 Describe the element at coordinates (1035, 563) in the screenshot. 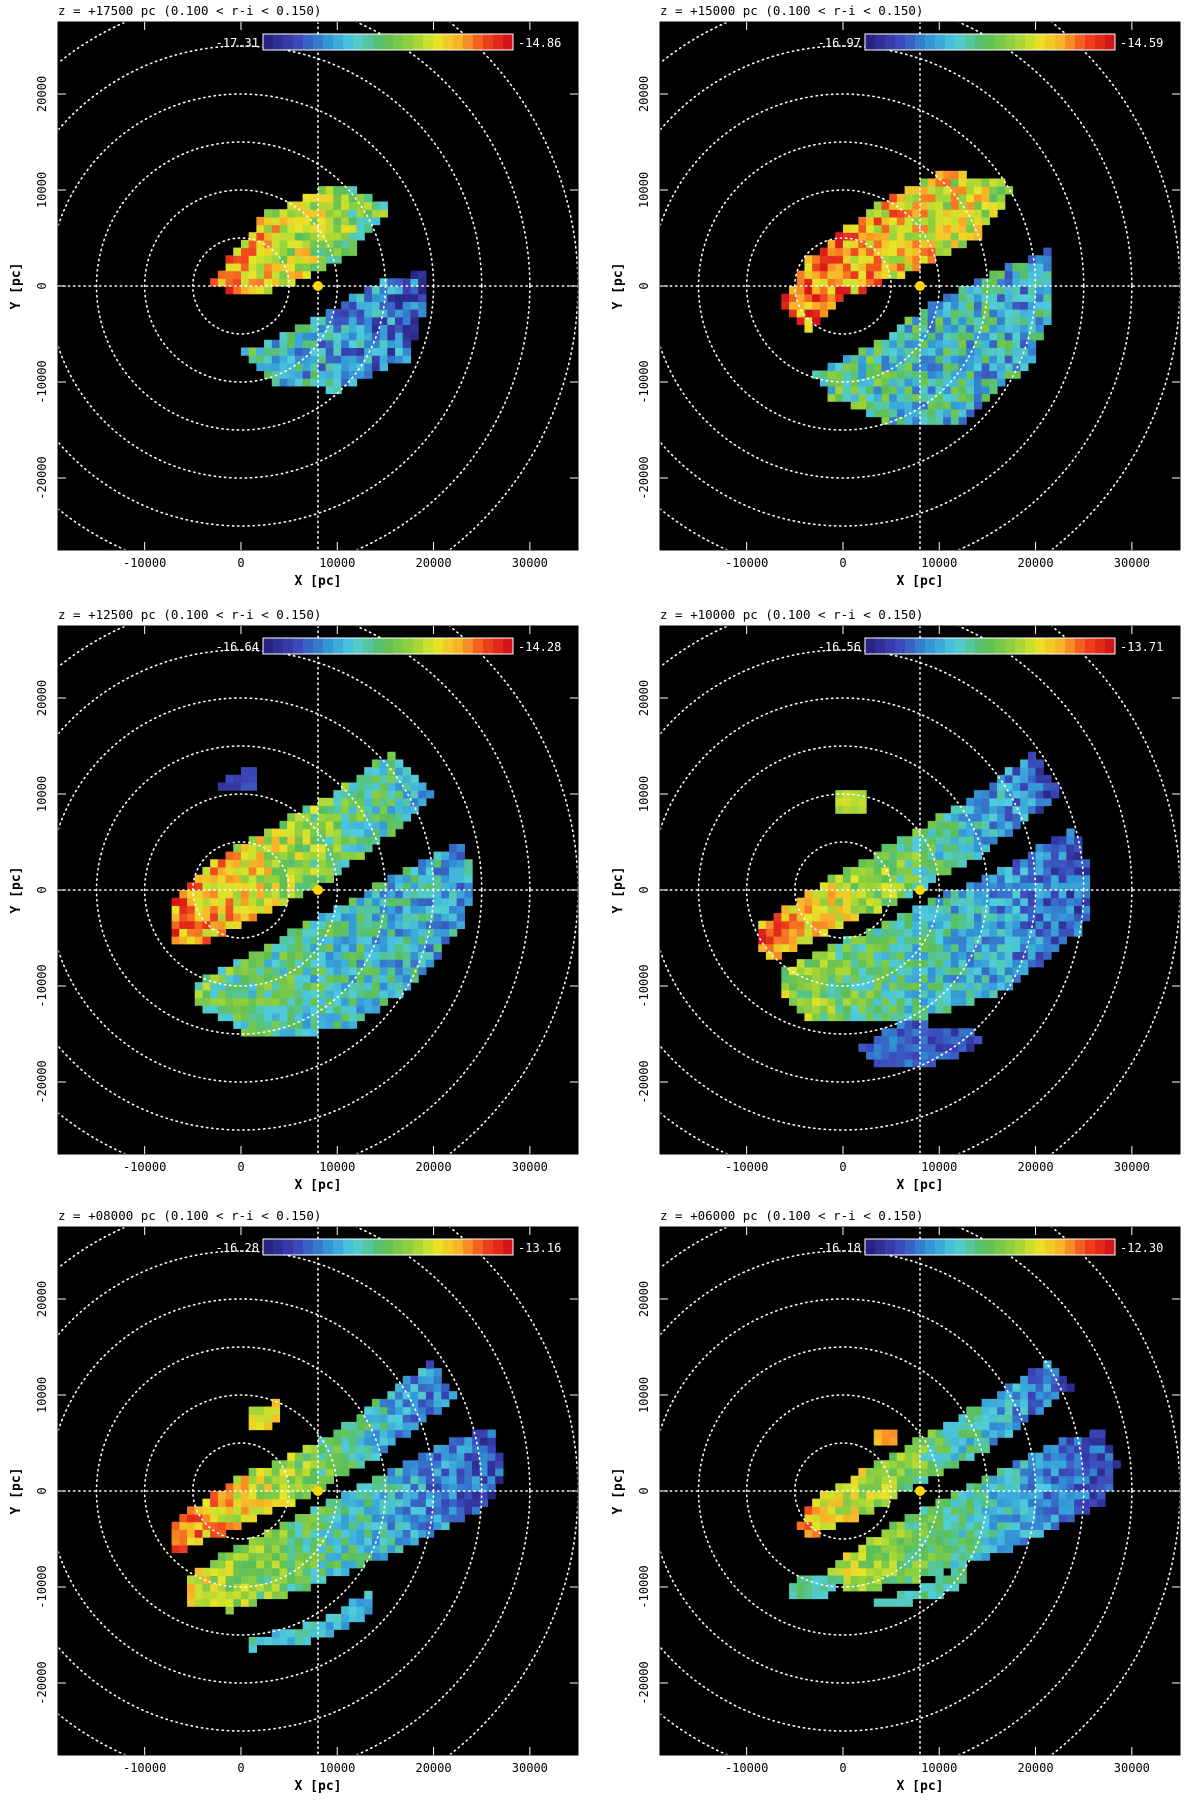

I see `x-tick-label: 20000` at that location.